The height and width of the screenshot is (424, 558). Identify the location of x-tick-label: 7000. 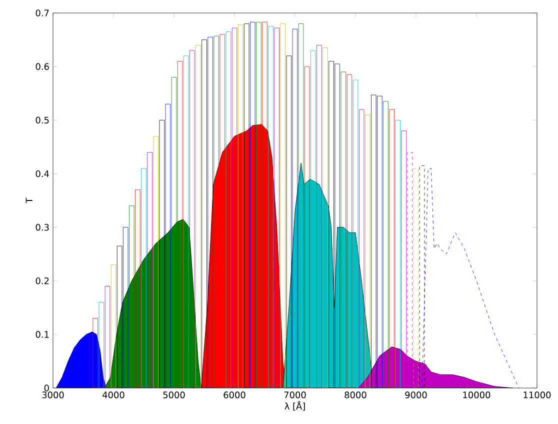
(295, 395).